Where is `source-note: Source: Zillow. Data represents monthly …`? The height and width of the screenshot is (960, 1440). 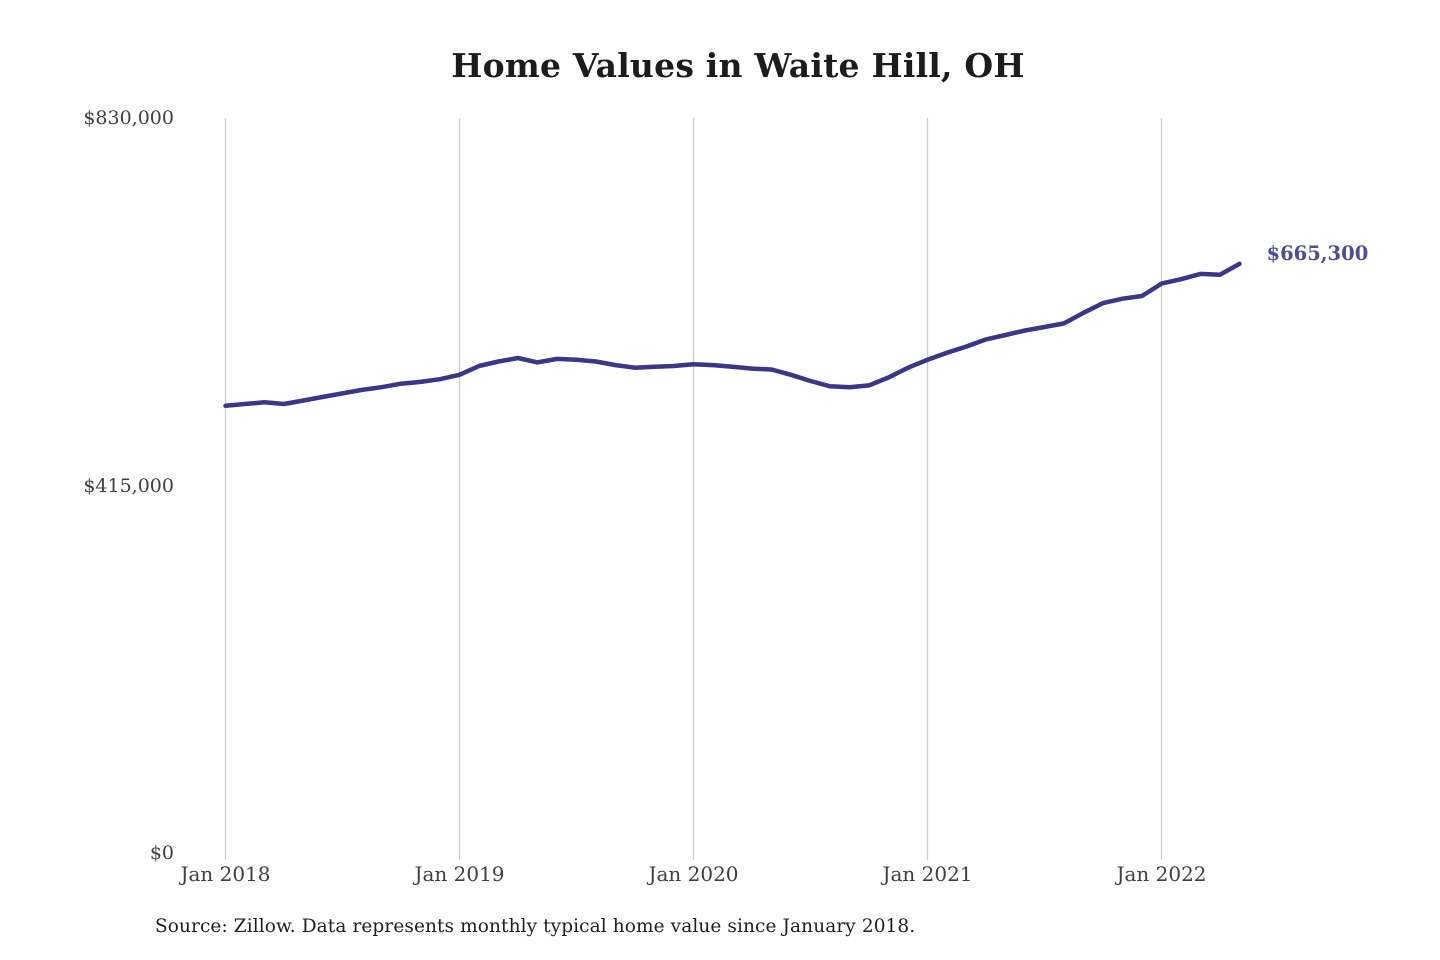
source-note: Source: Zillow. Data represents monthly … is located at coordinates (535, 926).